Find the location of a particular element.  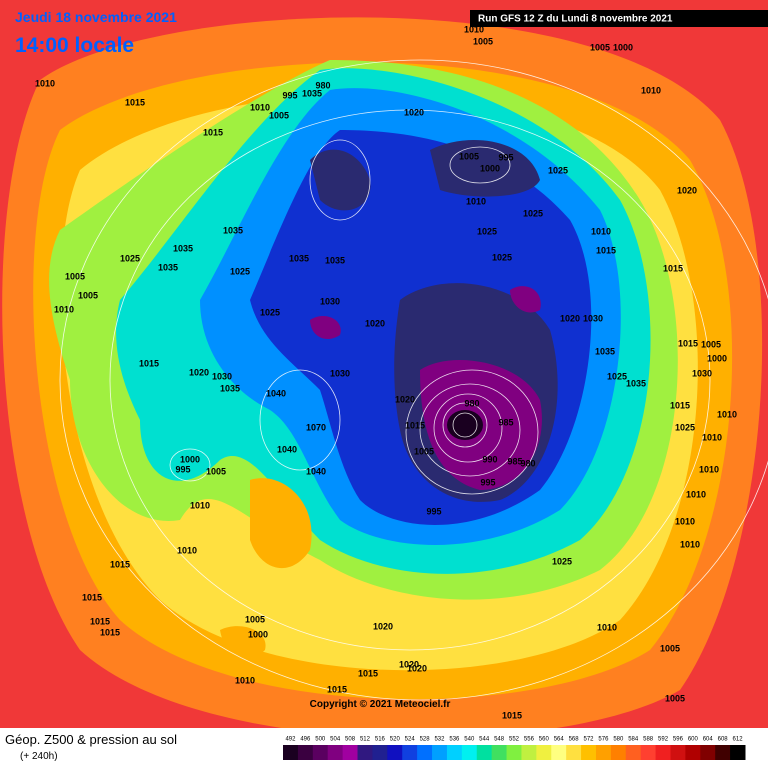

colorbar-tick-label: 548 is located at coordinates (499, 740).